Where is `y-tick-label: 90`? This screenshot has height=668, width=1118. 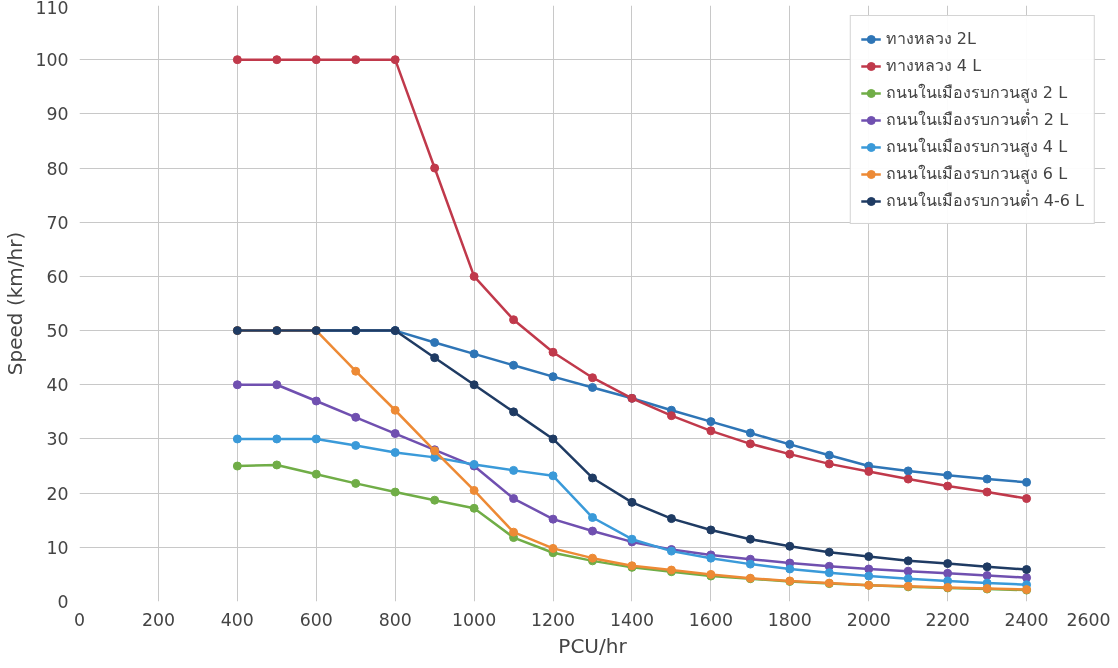
y-tick-label: 90 is located at coordinates (57, 114).